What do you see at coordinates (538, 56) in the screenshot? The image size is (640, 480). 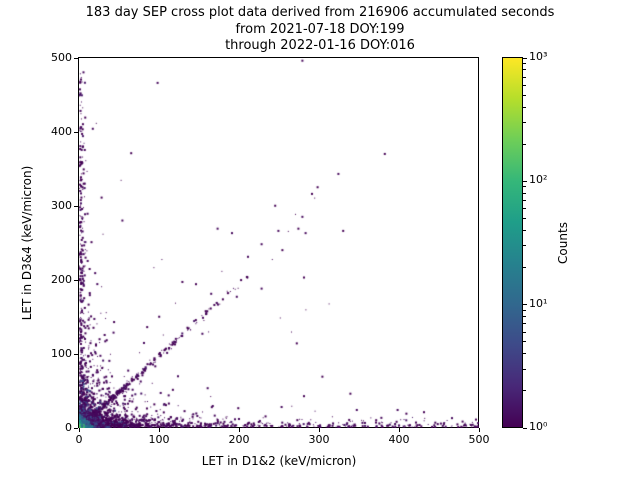 I see `colorbar-tick-label: 10³` at bounding box center [538, 56].